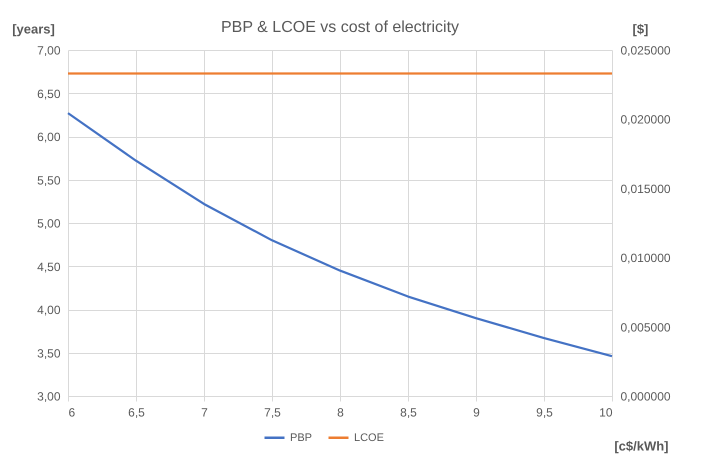  Describe the element at coordinates (645, 258) in the screenshot. I see `y2-tick-label: 0,010000` at that location.